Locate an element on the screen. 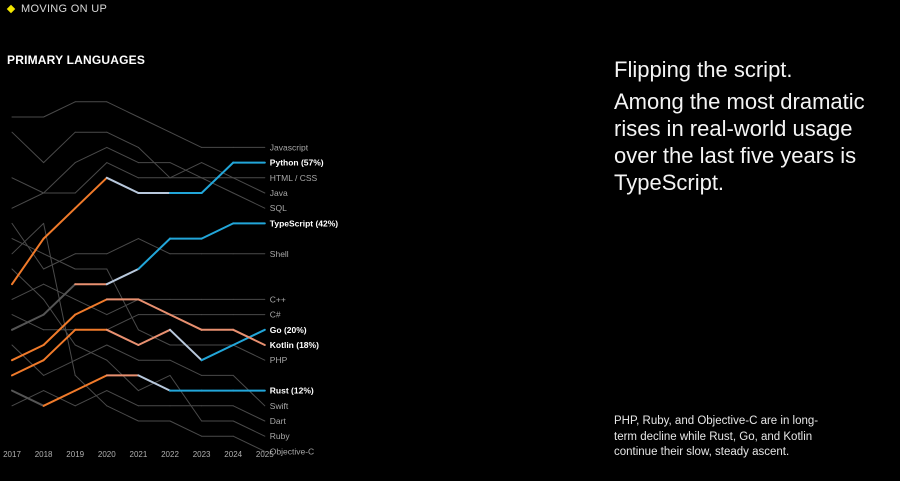 The image size is (900, 481). segment-php-2017 is located at coordinates (28, 246).